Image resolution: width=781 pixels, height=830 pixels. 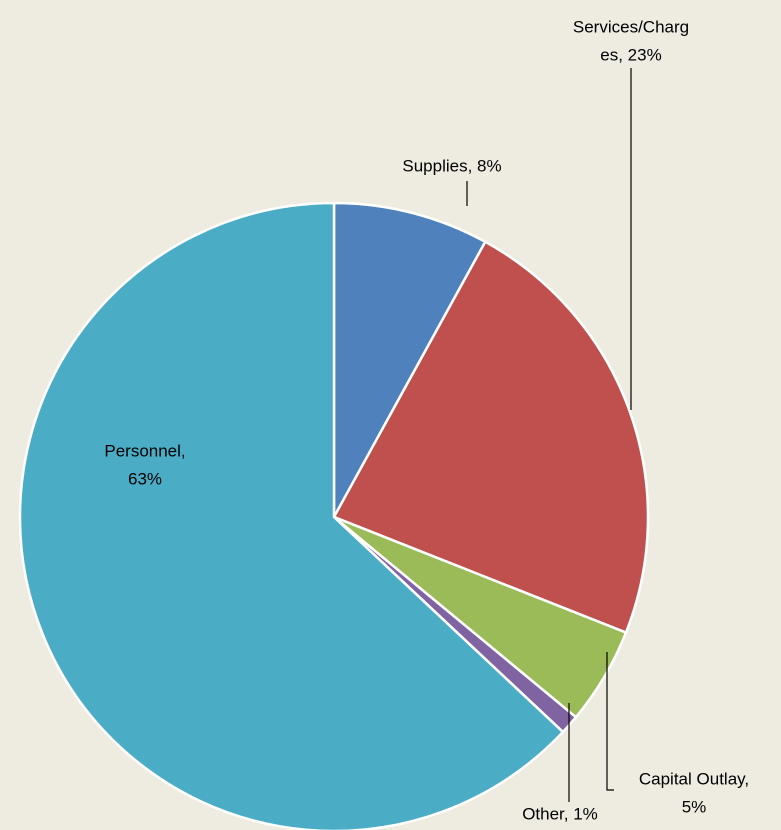 What do you see at coordinates (630, 54) in the screenshot?
I see `data-label: es, 23%` at bounding box center [630, 54].